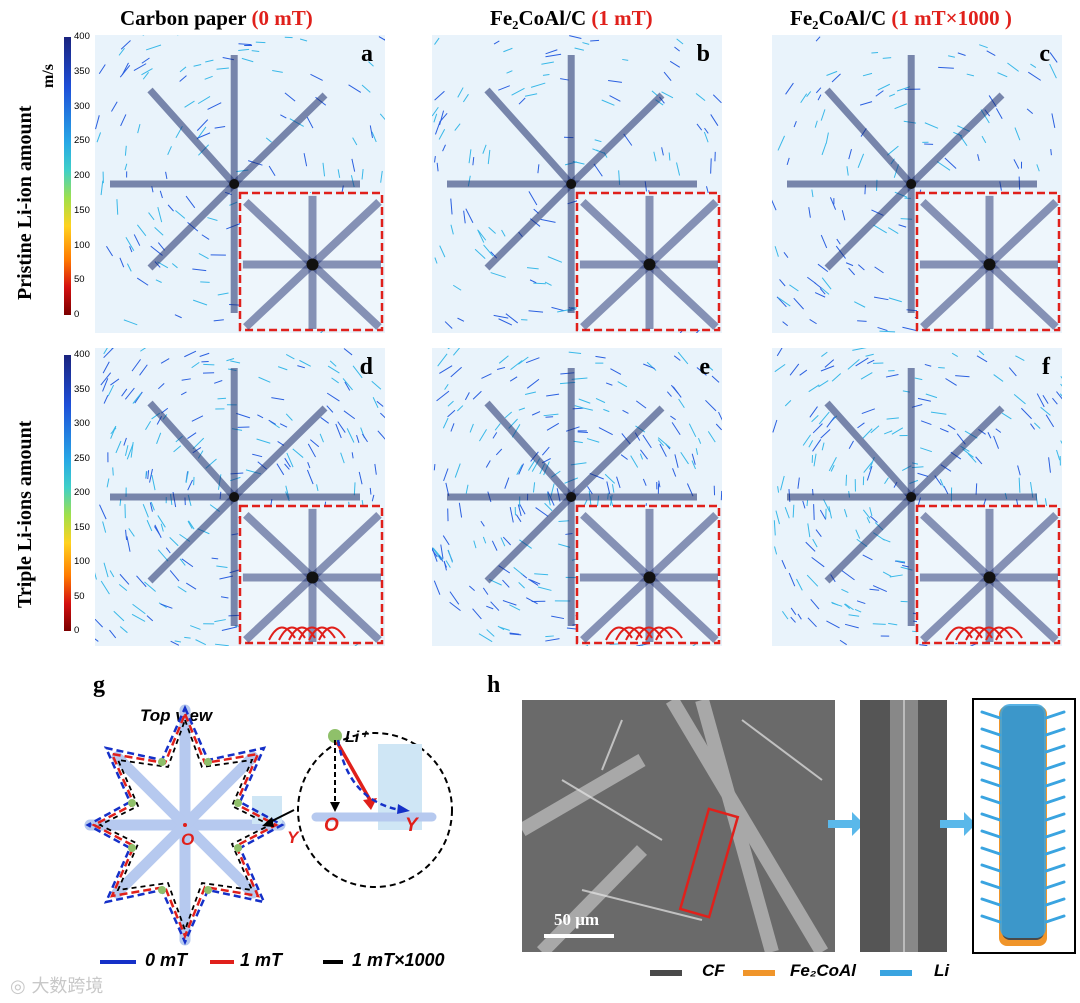 This screenshot has width=1080, height=1003. Describe the element at coordinates (398, 960) in the screenshot. I see `legend-label-1000x: 1 mT×1000` at that location.